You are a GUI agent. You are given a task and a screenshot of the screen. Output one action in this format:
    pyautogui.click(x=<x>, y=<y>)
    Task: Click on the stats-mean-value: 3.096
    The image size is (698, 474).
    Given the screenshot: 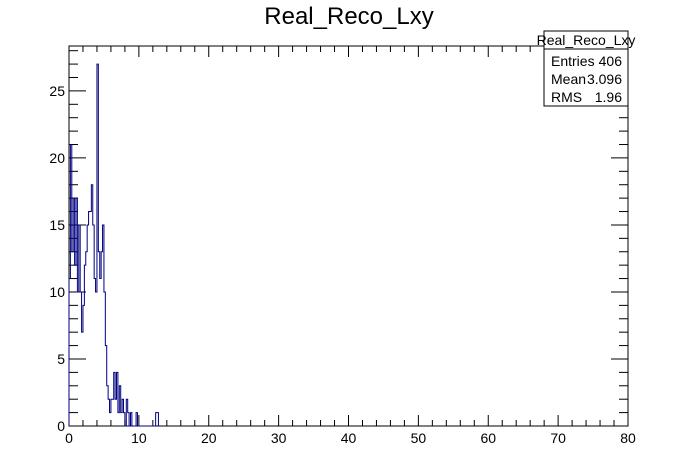 What is the action you would take?
    pyautogui.click(x=604, y=79)
    